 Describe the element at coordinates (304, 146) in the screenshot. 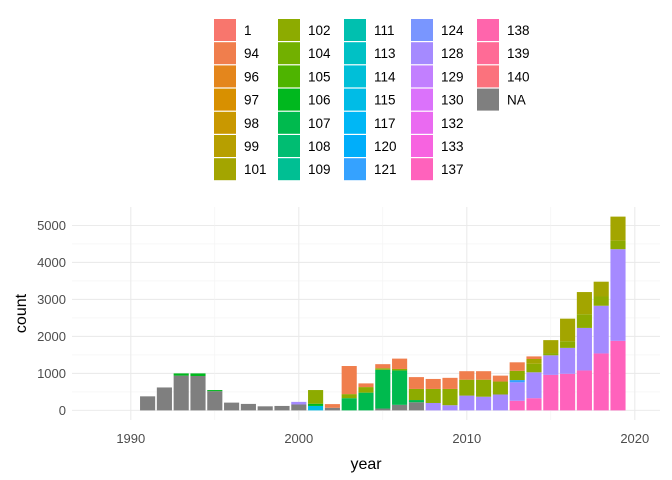

I see `legend-item-108: 108` at that location.